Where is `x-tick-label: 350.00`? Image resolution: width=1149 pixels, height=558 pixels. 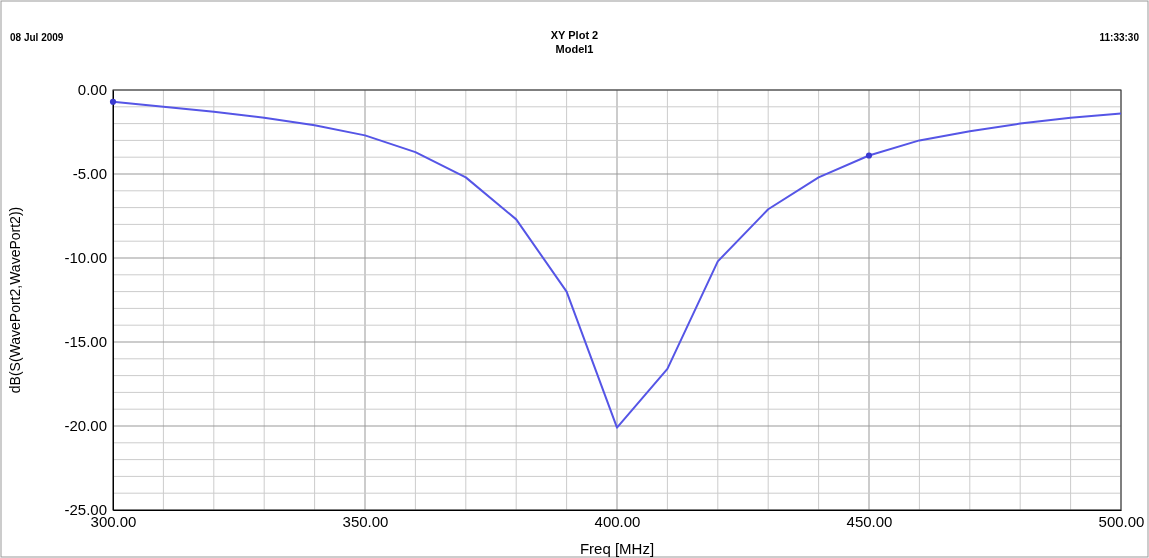 x-tick-label: 350.00 is located at coordinates (365, 521).